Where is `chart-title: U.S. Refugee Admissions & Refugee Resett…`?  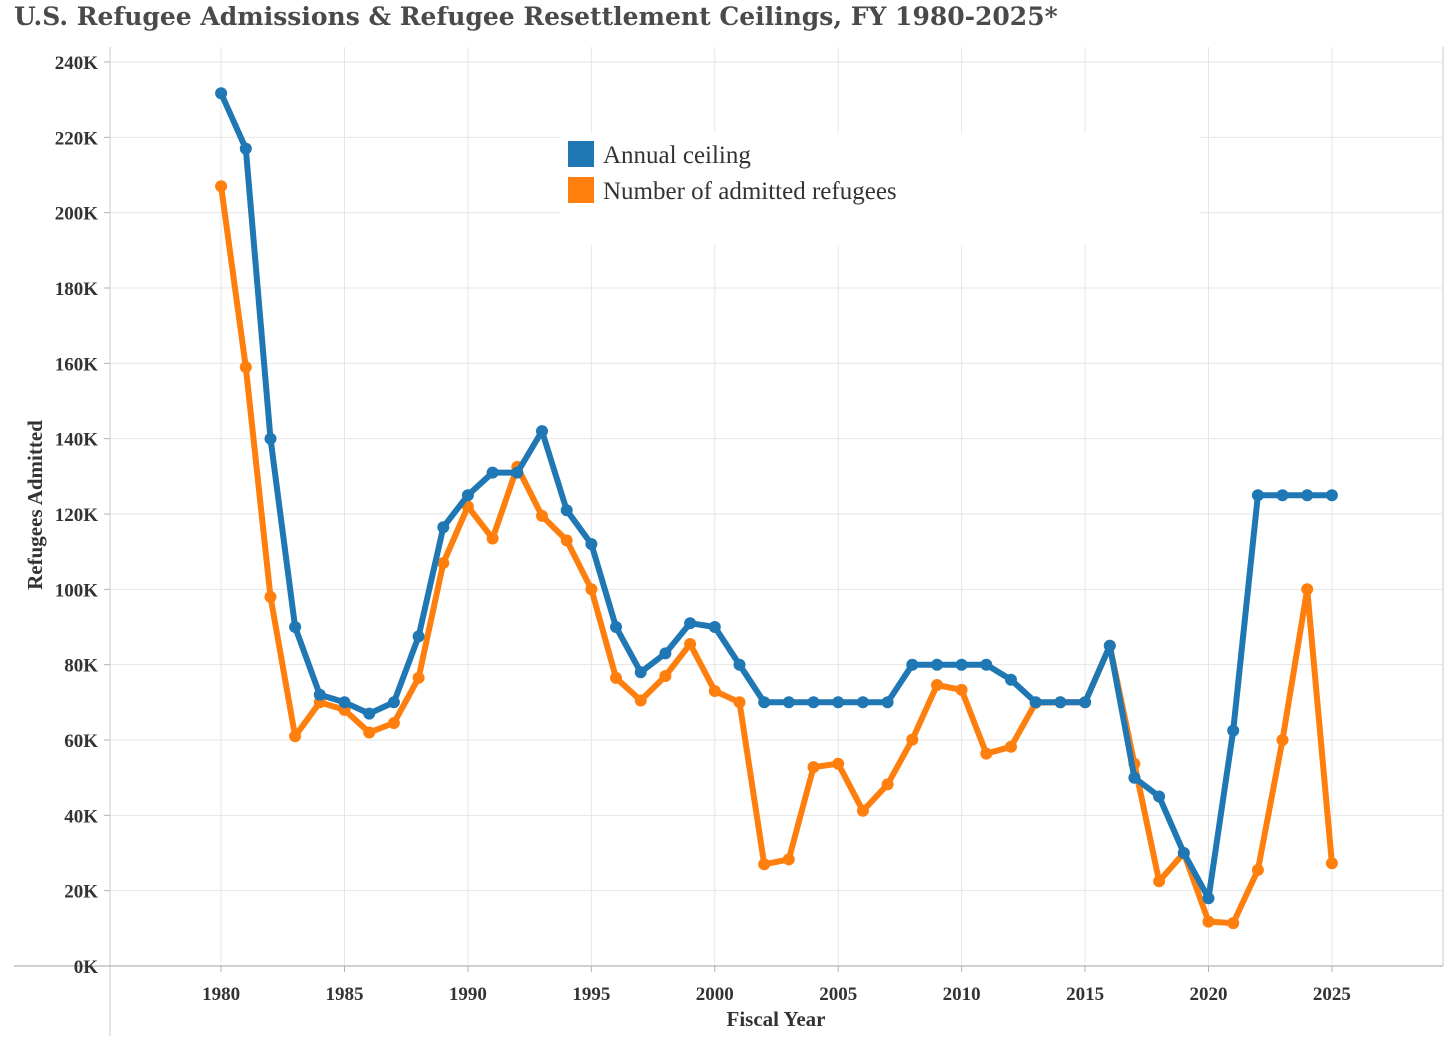 chart-title: U.S. Refugee Admissions & Refugee Resett… is located at coordinates (536, 16).